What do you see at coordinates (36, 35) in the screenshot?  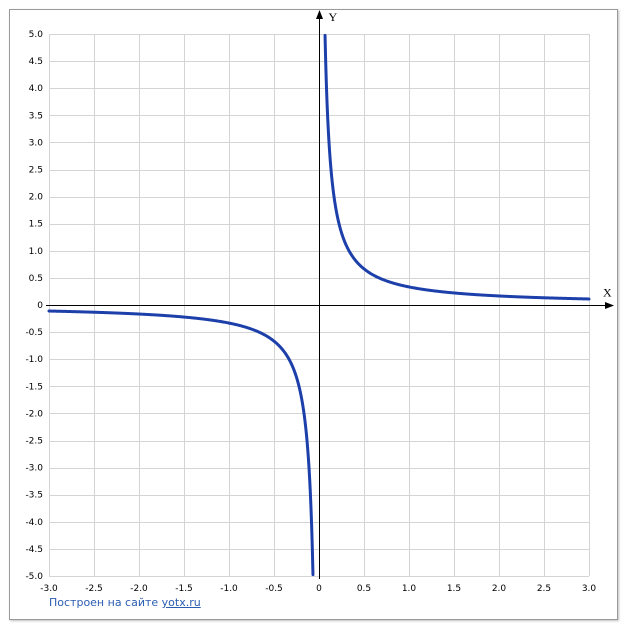 I see `y-tick-label: 5.0` at bounding box center [36, 35].